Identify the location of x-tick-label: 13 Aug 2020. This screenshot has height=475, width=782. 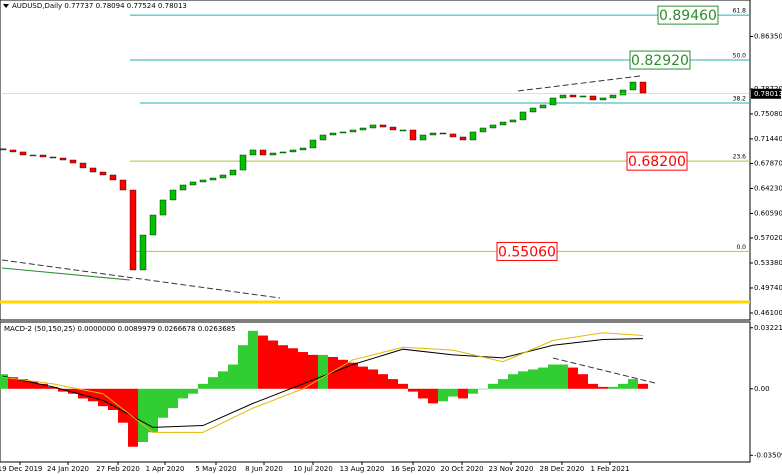
(362, 469).